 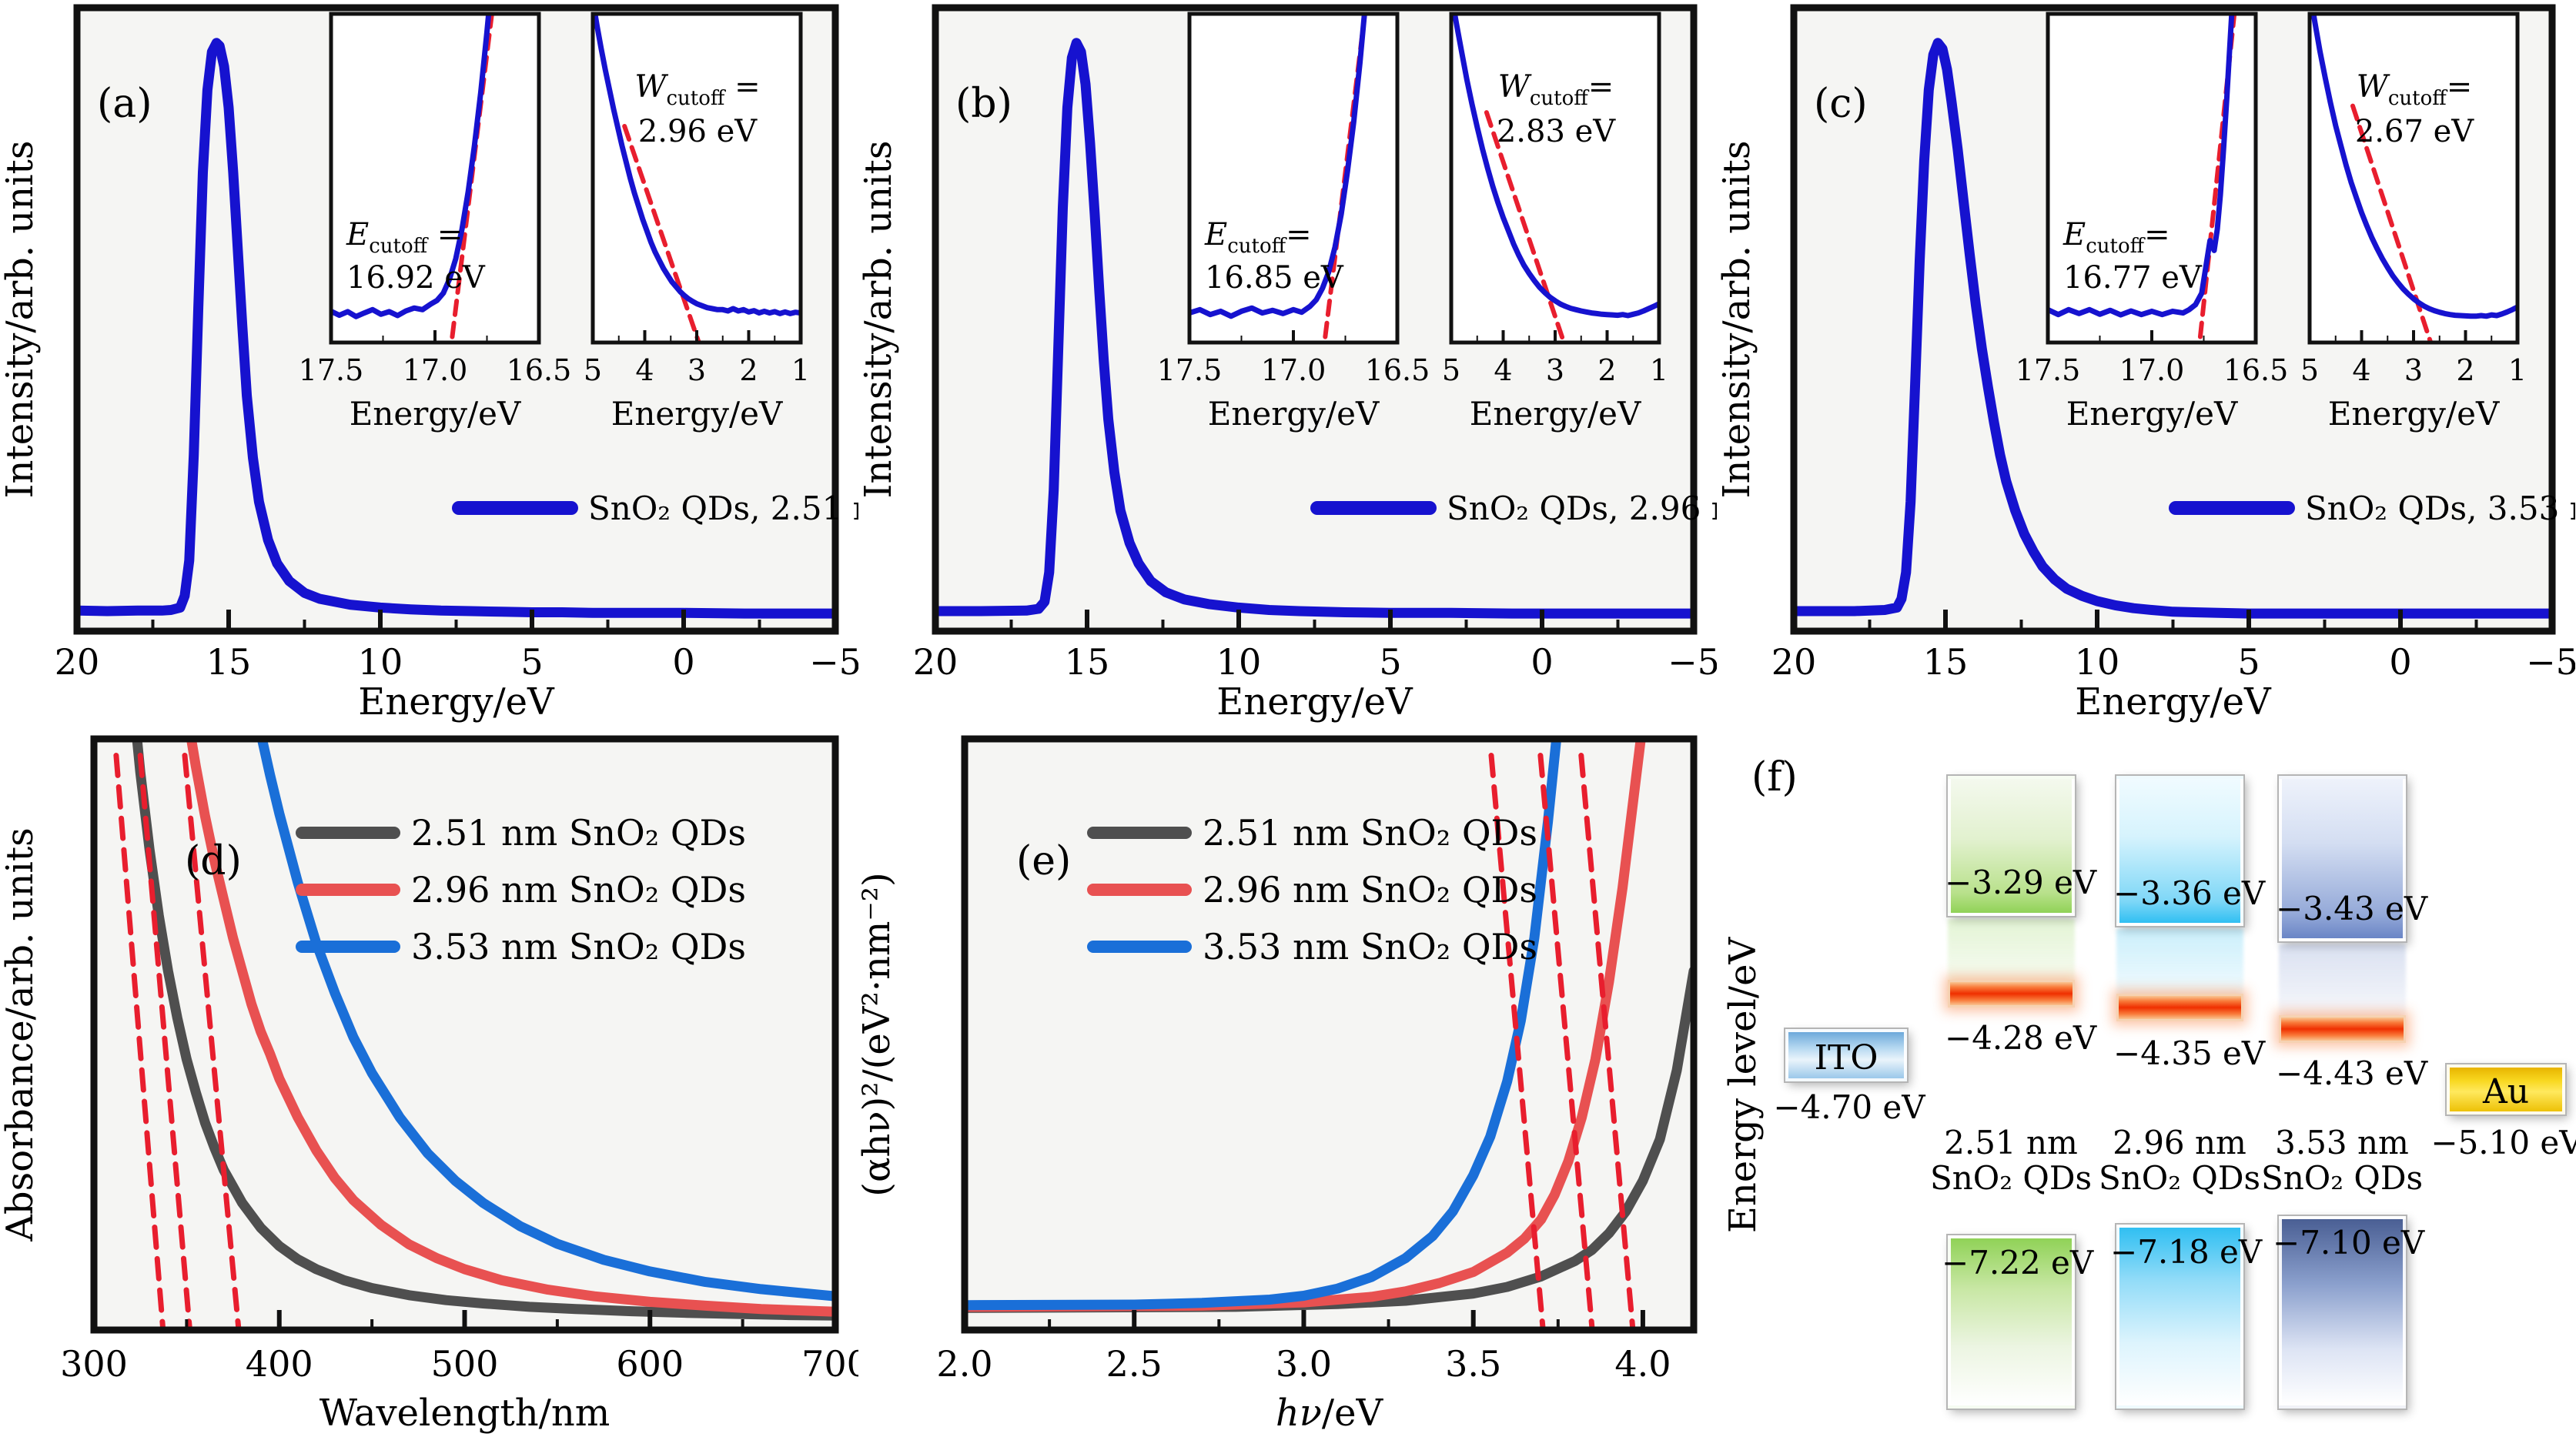 What do you see at coordinates (125, 104) in the screenshot?
I see `panel-letter: (a)` at bounding box center [125, 104].